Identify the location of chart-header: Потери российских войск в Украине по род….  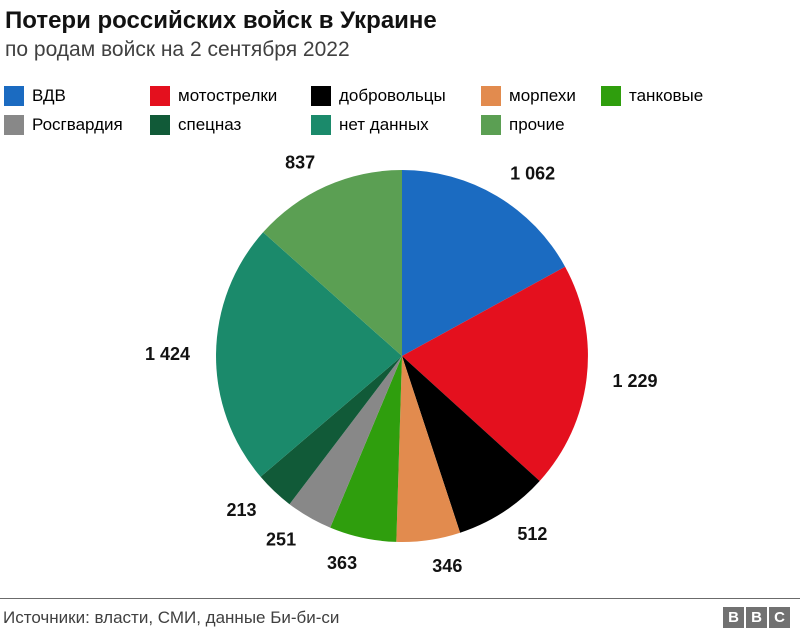
(400, 30).